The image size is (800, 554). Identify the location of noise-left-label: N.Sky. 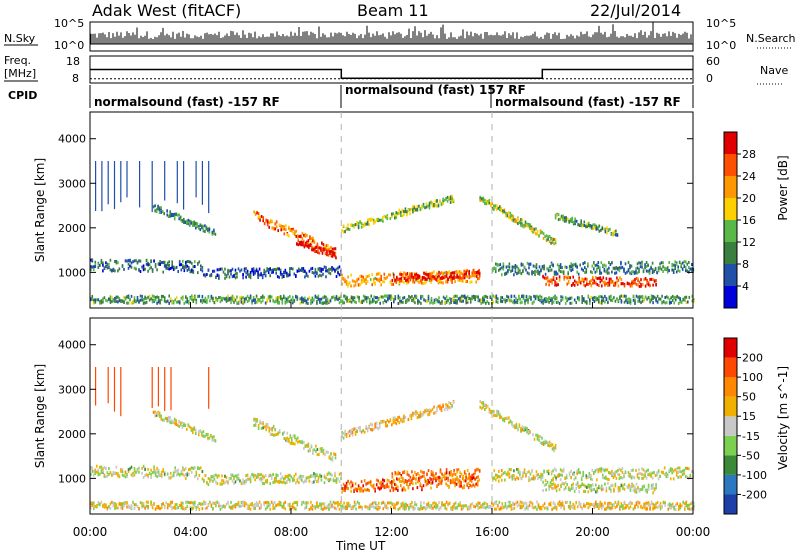
(20, 38).